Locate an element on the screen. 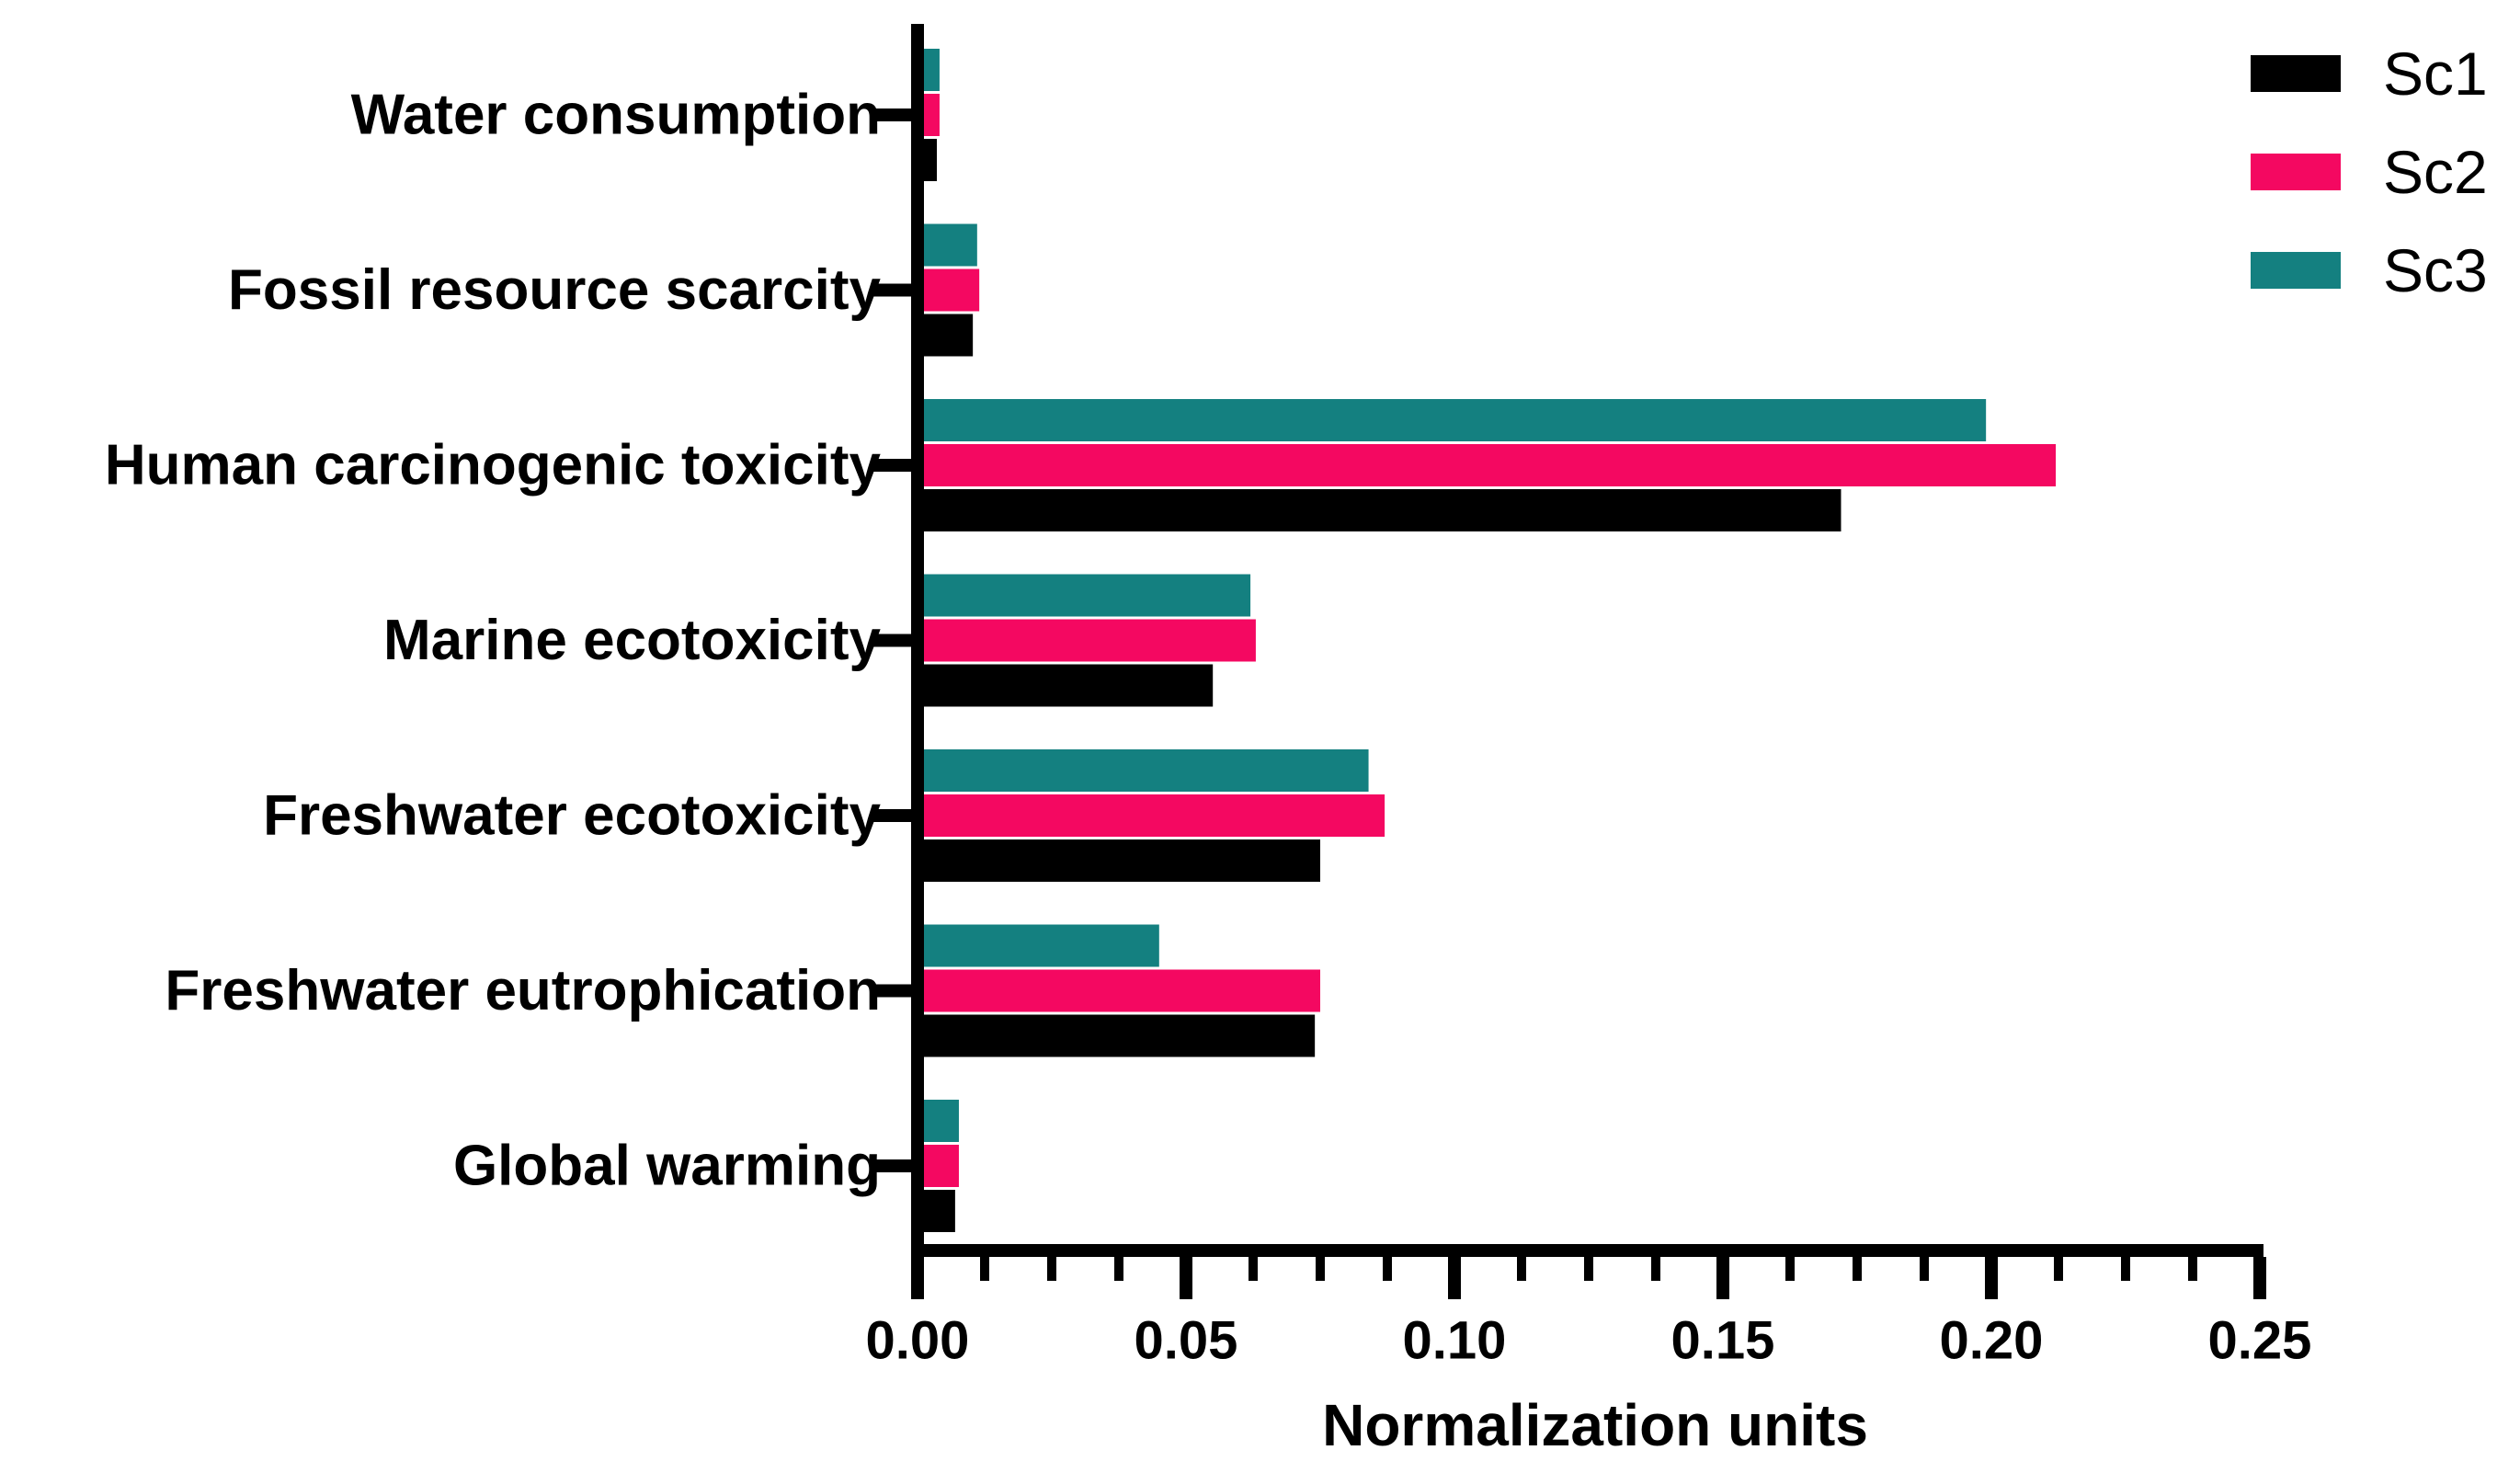 The image size is (2520, 1473). y-tick-fossil-resource-scarcity is located at coordinates (891, 290).